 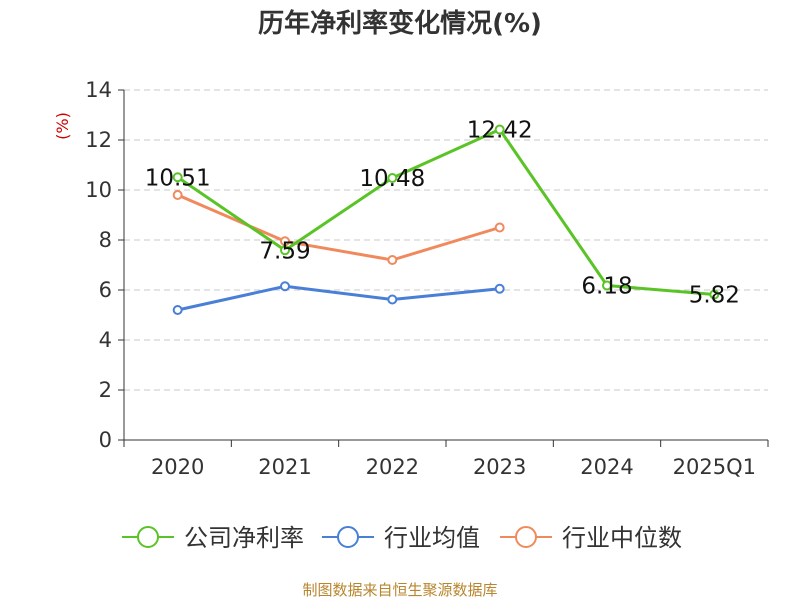 I want to click on y-tick-label: 4, so click(x=105, y=340).